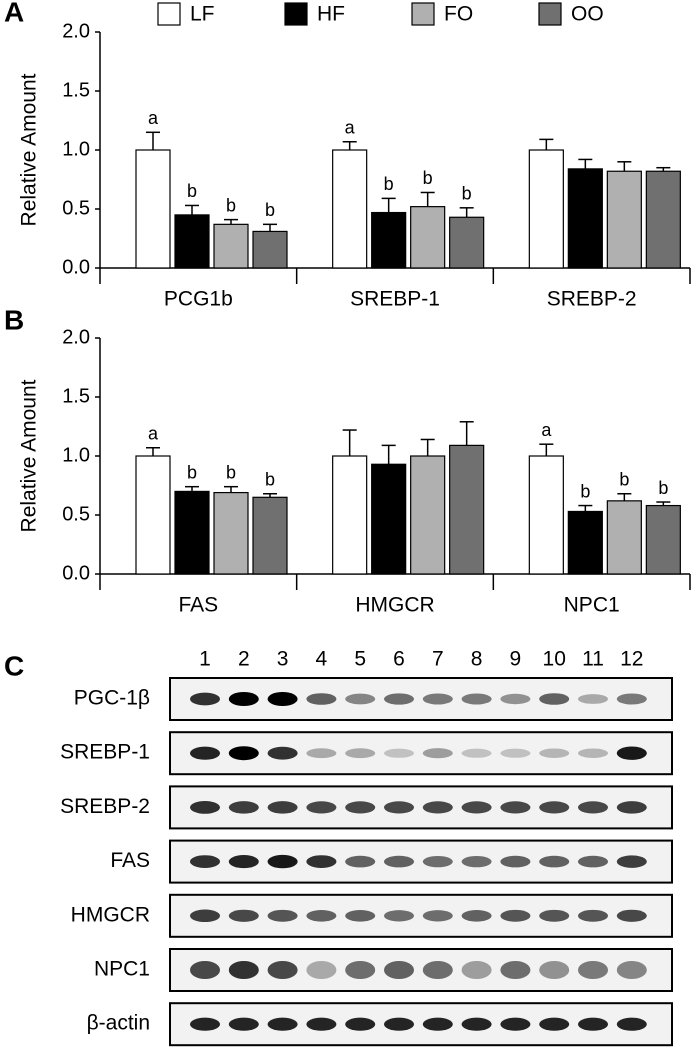 The width and height of the screenshot is (696, 1050). What do you see at coordinates (477, 659) in the screenshot?
I see `lane-number: 8` at bounding box center [477, 659].